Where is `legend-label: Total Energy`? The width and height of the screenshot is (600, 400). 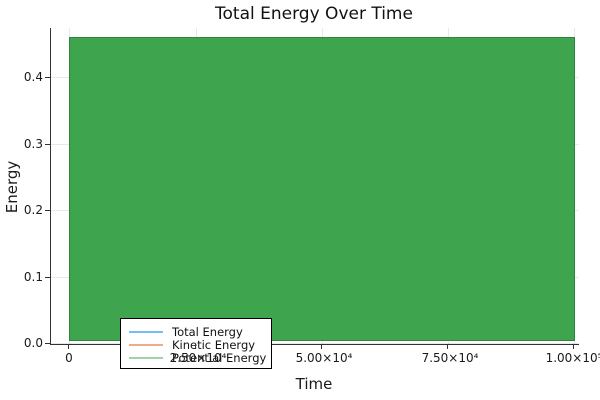 legend-label: Total Energy is located at coordinates (207, 332).